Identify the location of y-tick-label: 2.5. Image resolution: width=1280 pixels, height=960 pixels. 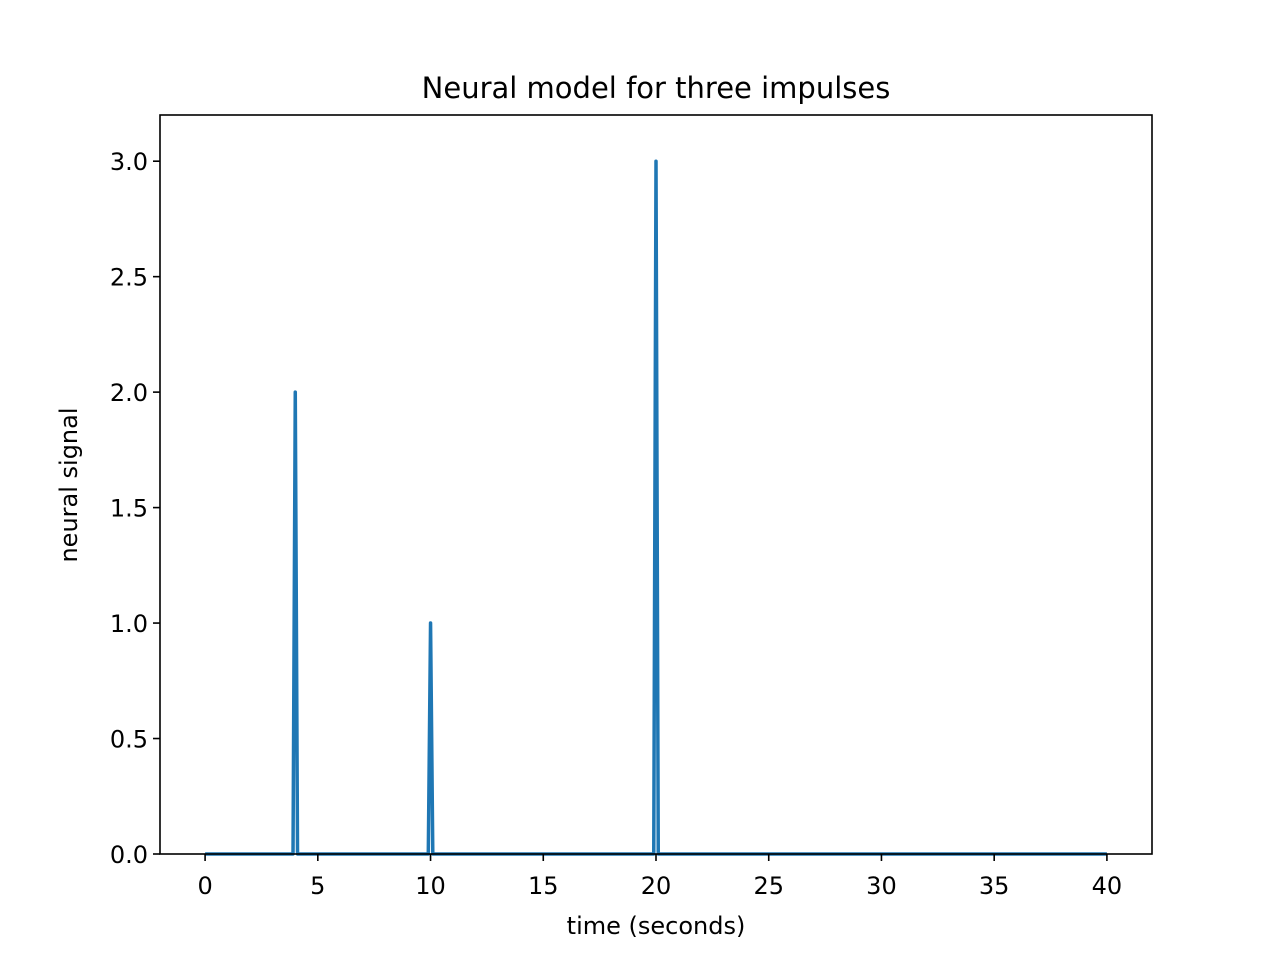
(129, 278).